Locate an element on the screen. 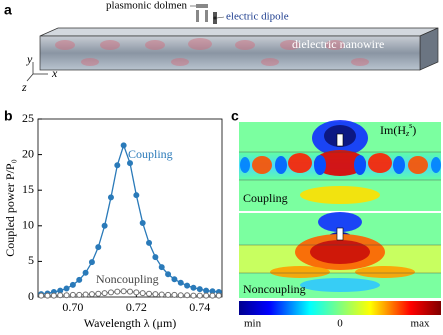 The height and width of the screenshot is (335, 443). axes-icon is located at coordinates (37, 72).